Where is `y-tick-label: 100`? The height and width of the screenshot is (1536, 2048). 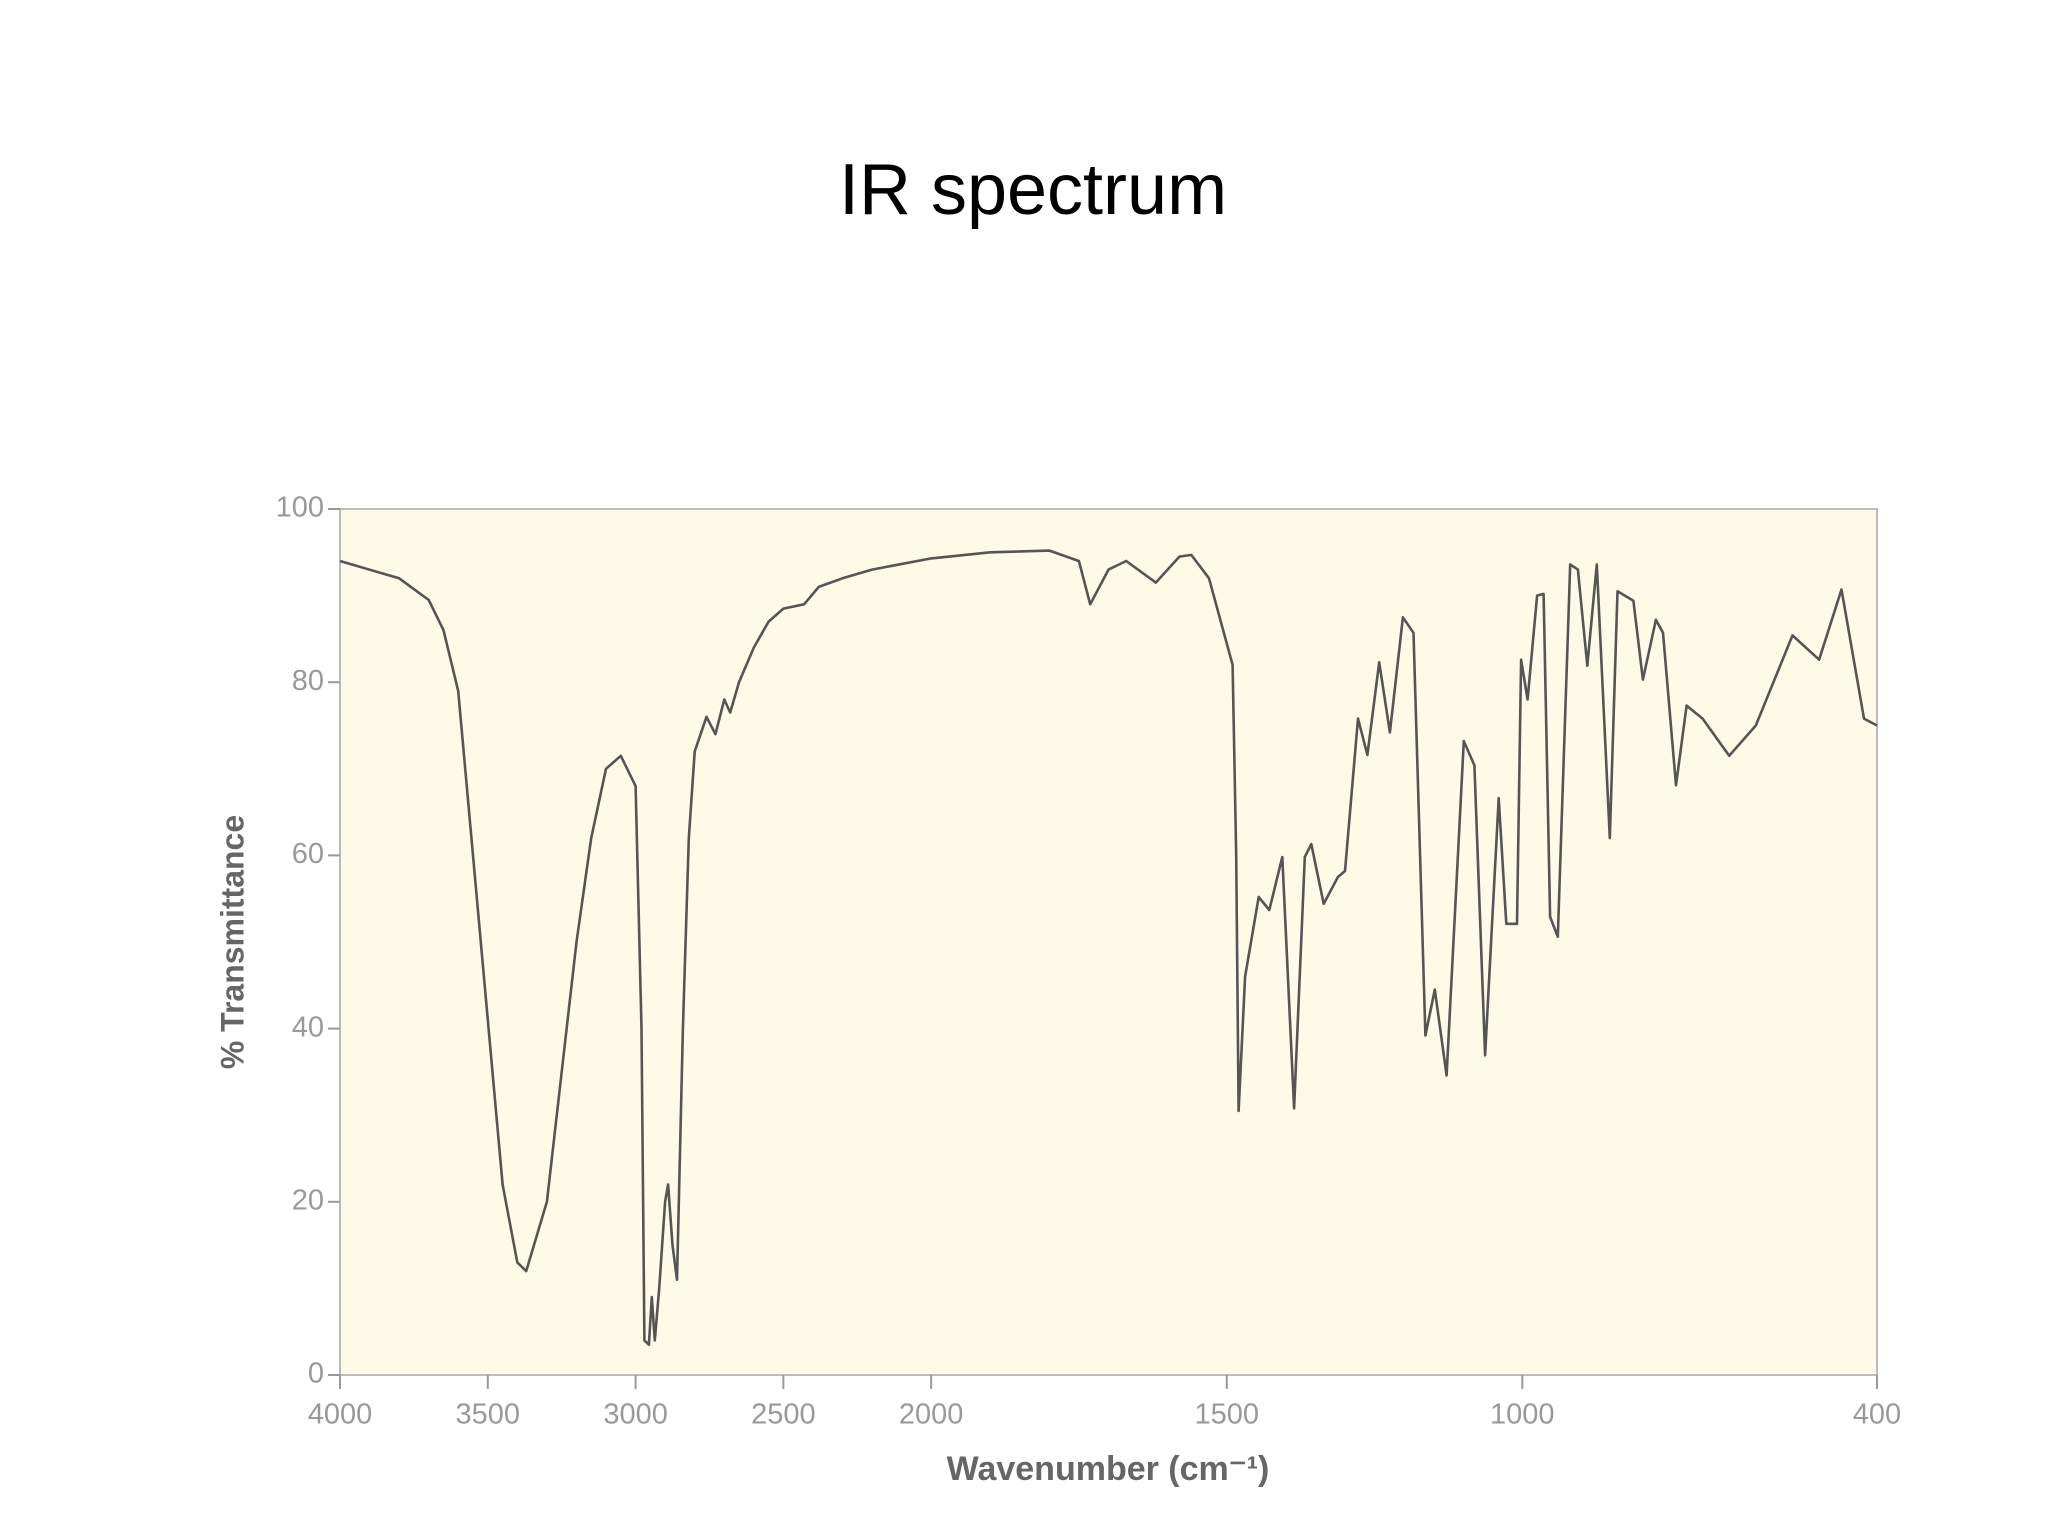
y-tick-label: 100 is located at coordinates (300, 508).